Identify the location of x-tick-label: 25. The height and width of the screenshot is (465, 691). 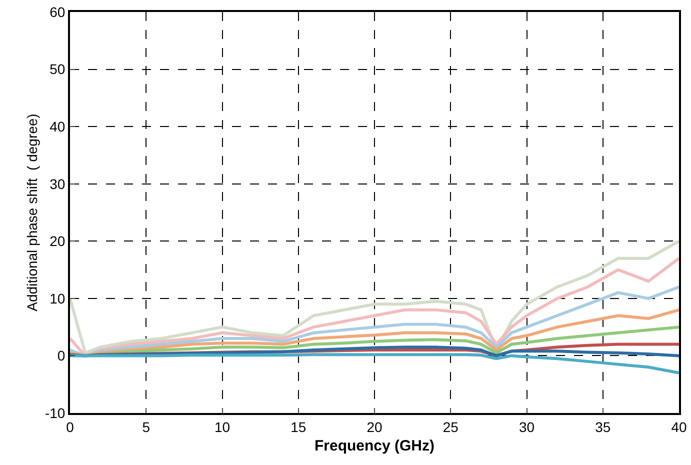
(450, 426).